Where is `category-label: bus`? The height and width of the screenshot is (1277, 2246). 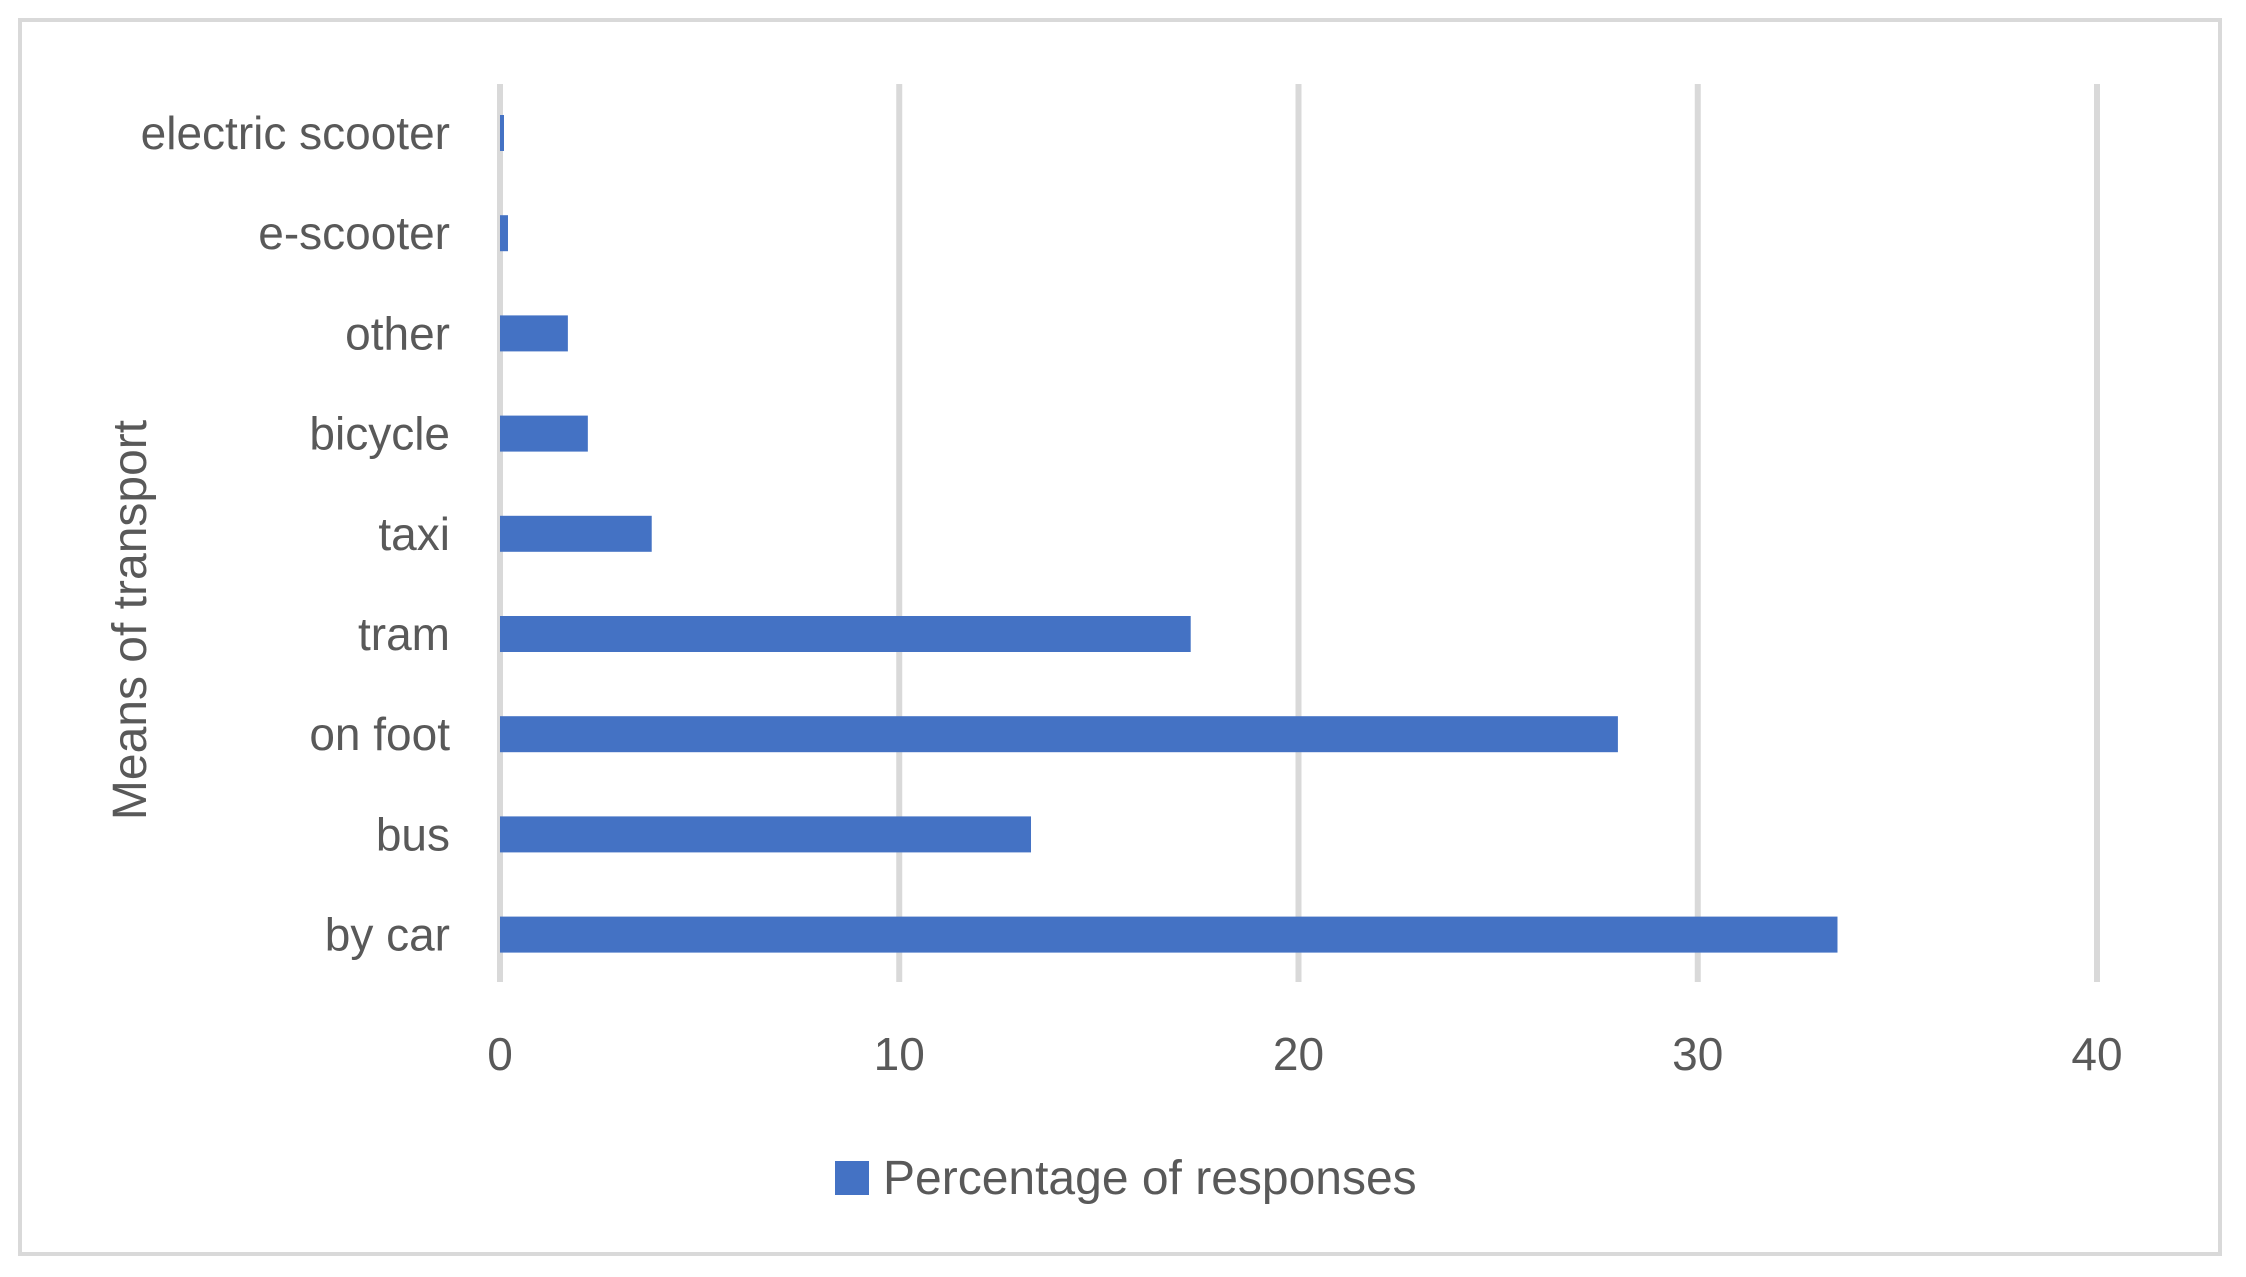
category-label: bus is located at coordinates (413, 834).